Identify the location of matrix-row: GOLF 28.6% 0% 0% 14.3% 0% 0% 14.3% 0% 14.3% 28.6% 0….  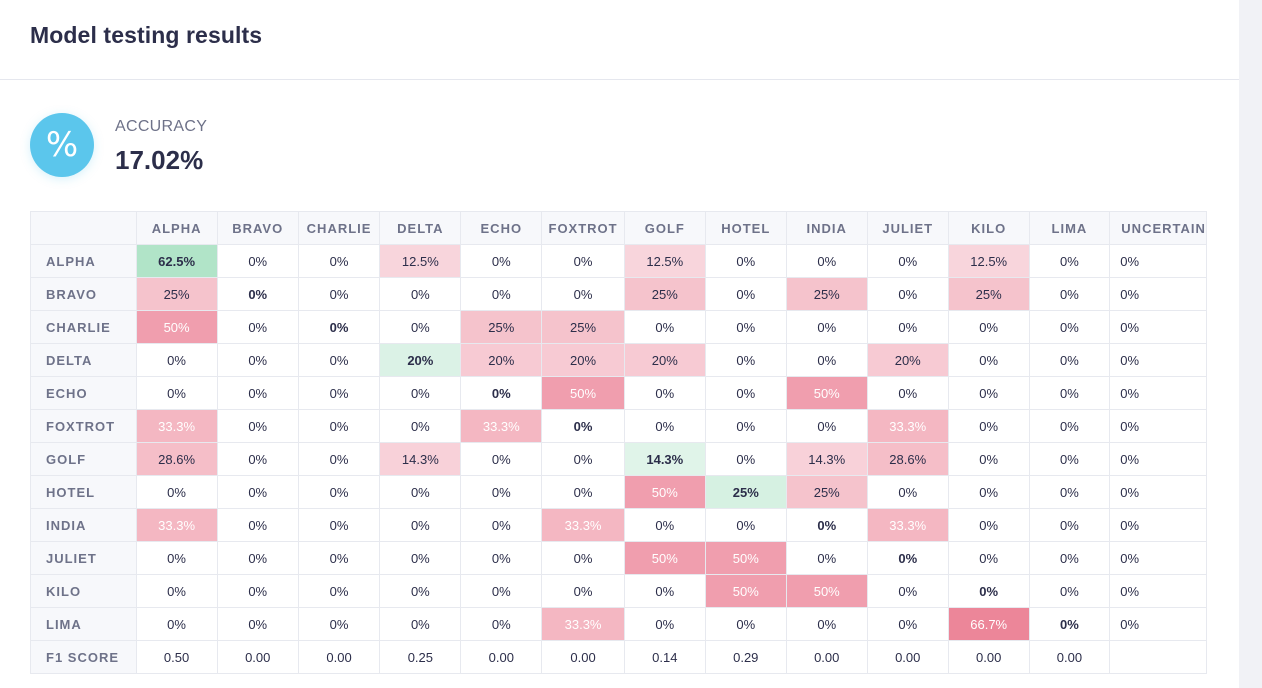
(618, 459).